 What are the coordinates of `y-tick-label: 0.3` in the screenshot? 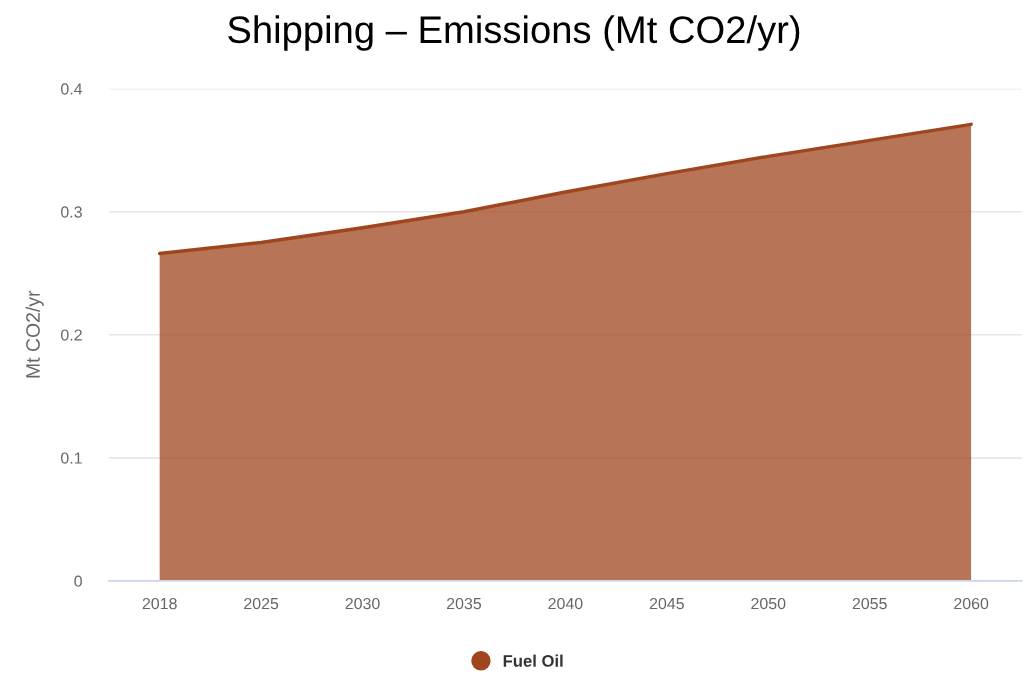 It's located at (71, 212).